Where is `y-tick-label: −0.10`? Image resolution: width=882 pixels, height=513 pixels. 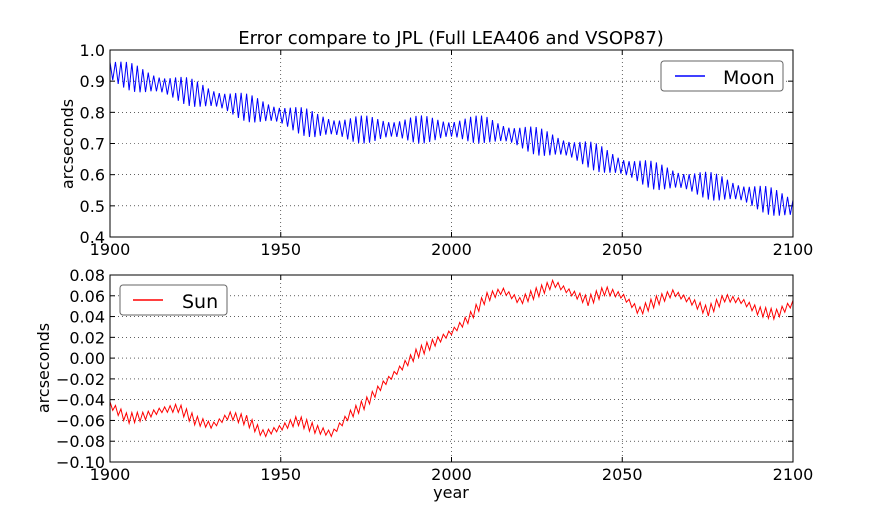
y-tick-label: −0.10 is located at coordinates (80, 462).